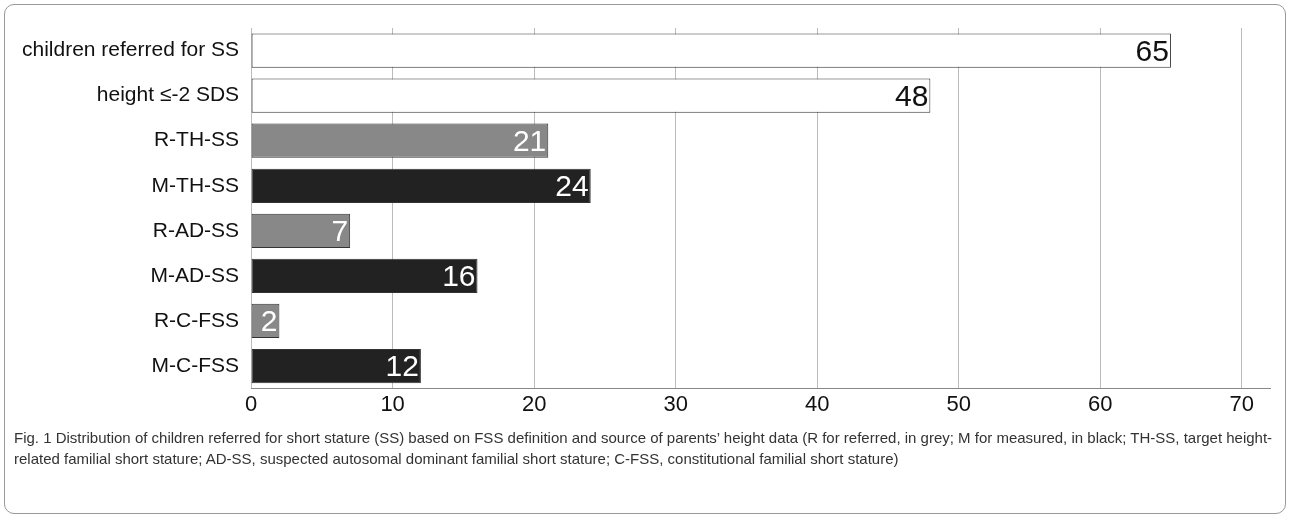 This screenshot has width=1292, height=519. Describe the element at coordinates (958, 403) in the screenshot. I see `x-tick-label: 50` at that location.